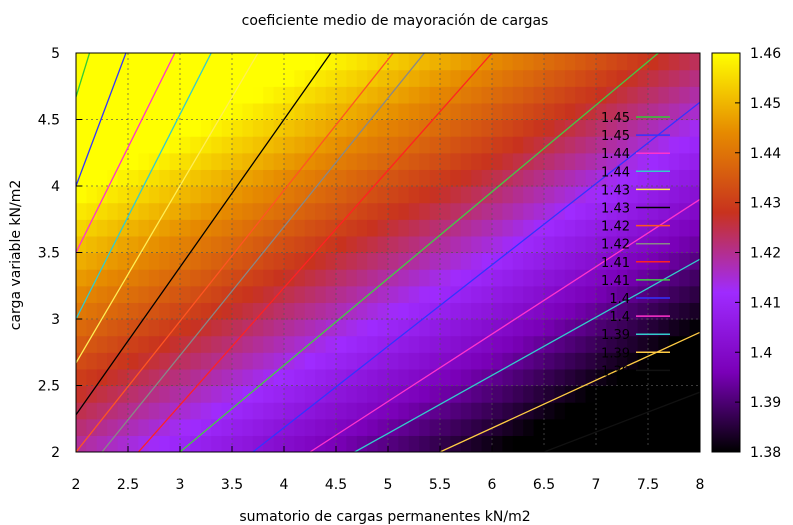 This screenshot has width=793, height=525. Describe the element at coordinates (232, 485) in the screenshot. I see `x-tick-label: 3.5` at that location.